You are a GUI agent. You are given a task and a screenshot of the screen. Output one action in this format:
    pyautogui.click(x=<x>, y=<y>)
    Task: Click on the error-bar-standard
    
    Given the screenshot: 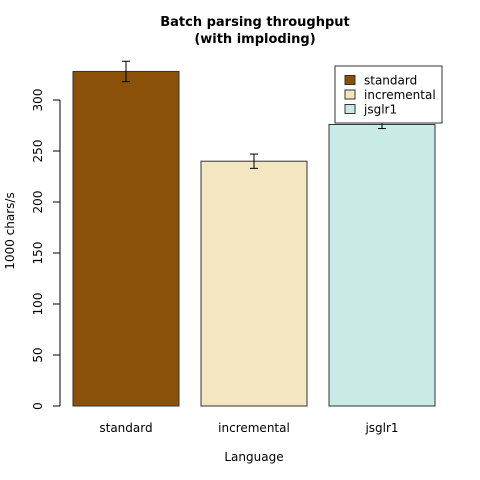 What is the action you would take?
    pyautogui.click(x=126, y=71)
    